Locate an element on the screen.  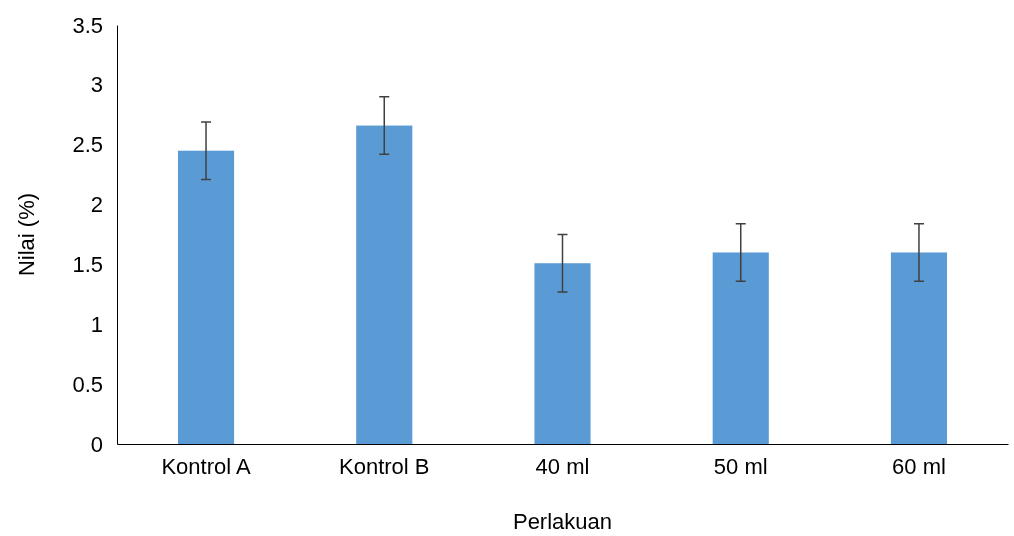
y-axis-title: Nilai (%) is located at coordinates (26, 234).